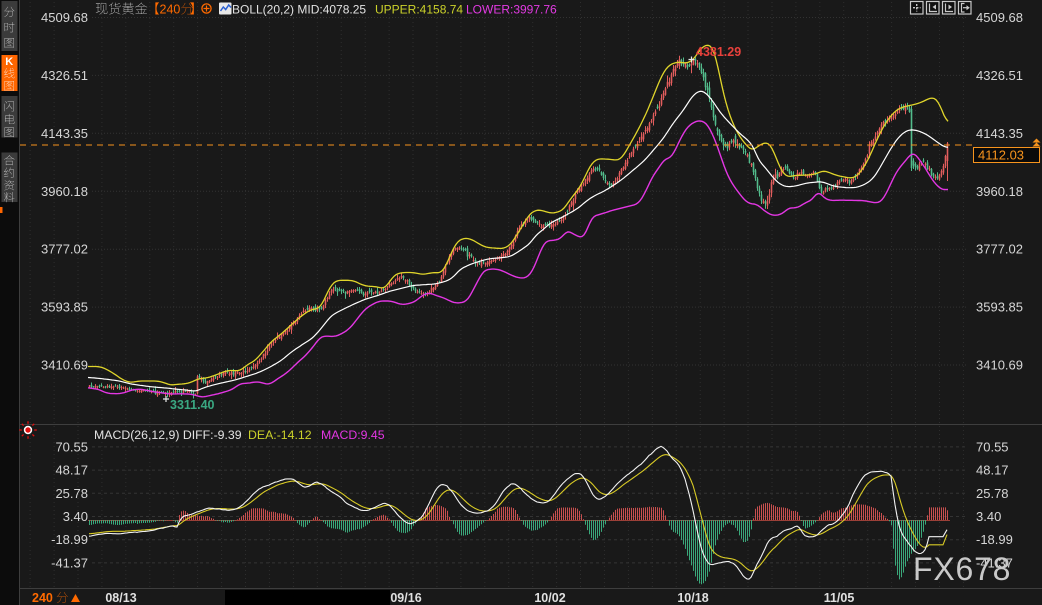 Image resolution: width=1042 pixels, height=605 pixels. I want to click on svg-text: 3311.40, so click(192, 405).